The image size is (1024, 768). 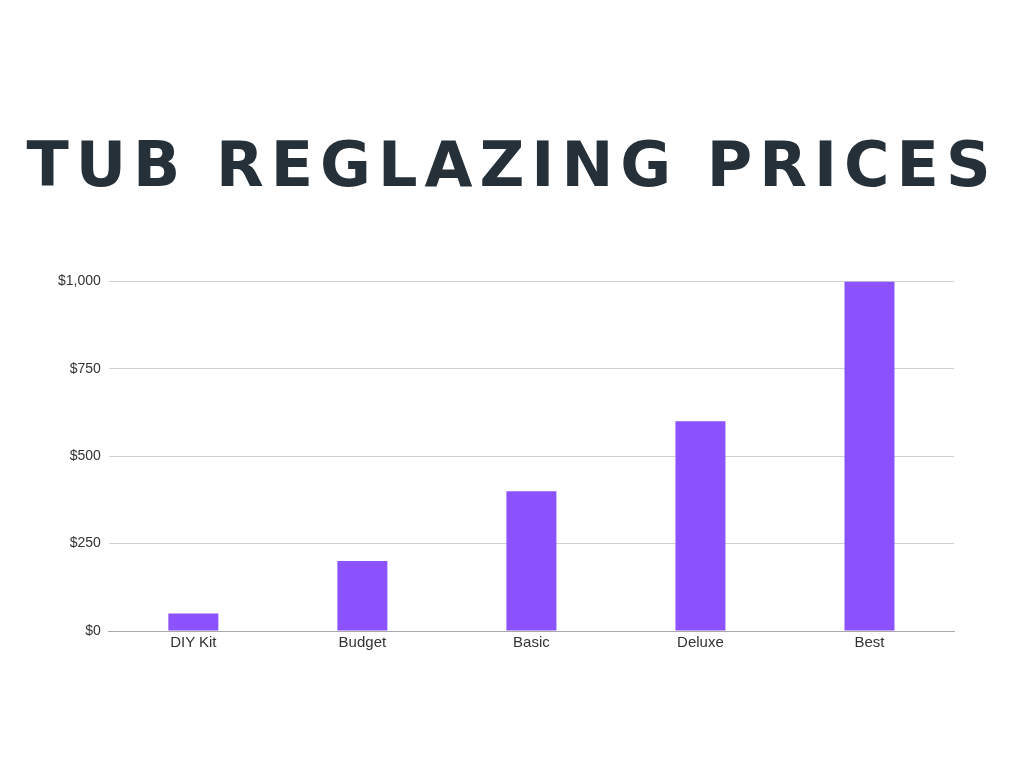 What do you see at coordinates (85, 367) in the screenshot?
I see `y-tick-label: $750` at bounding box center [85, 367].